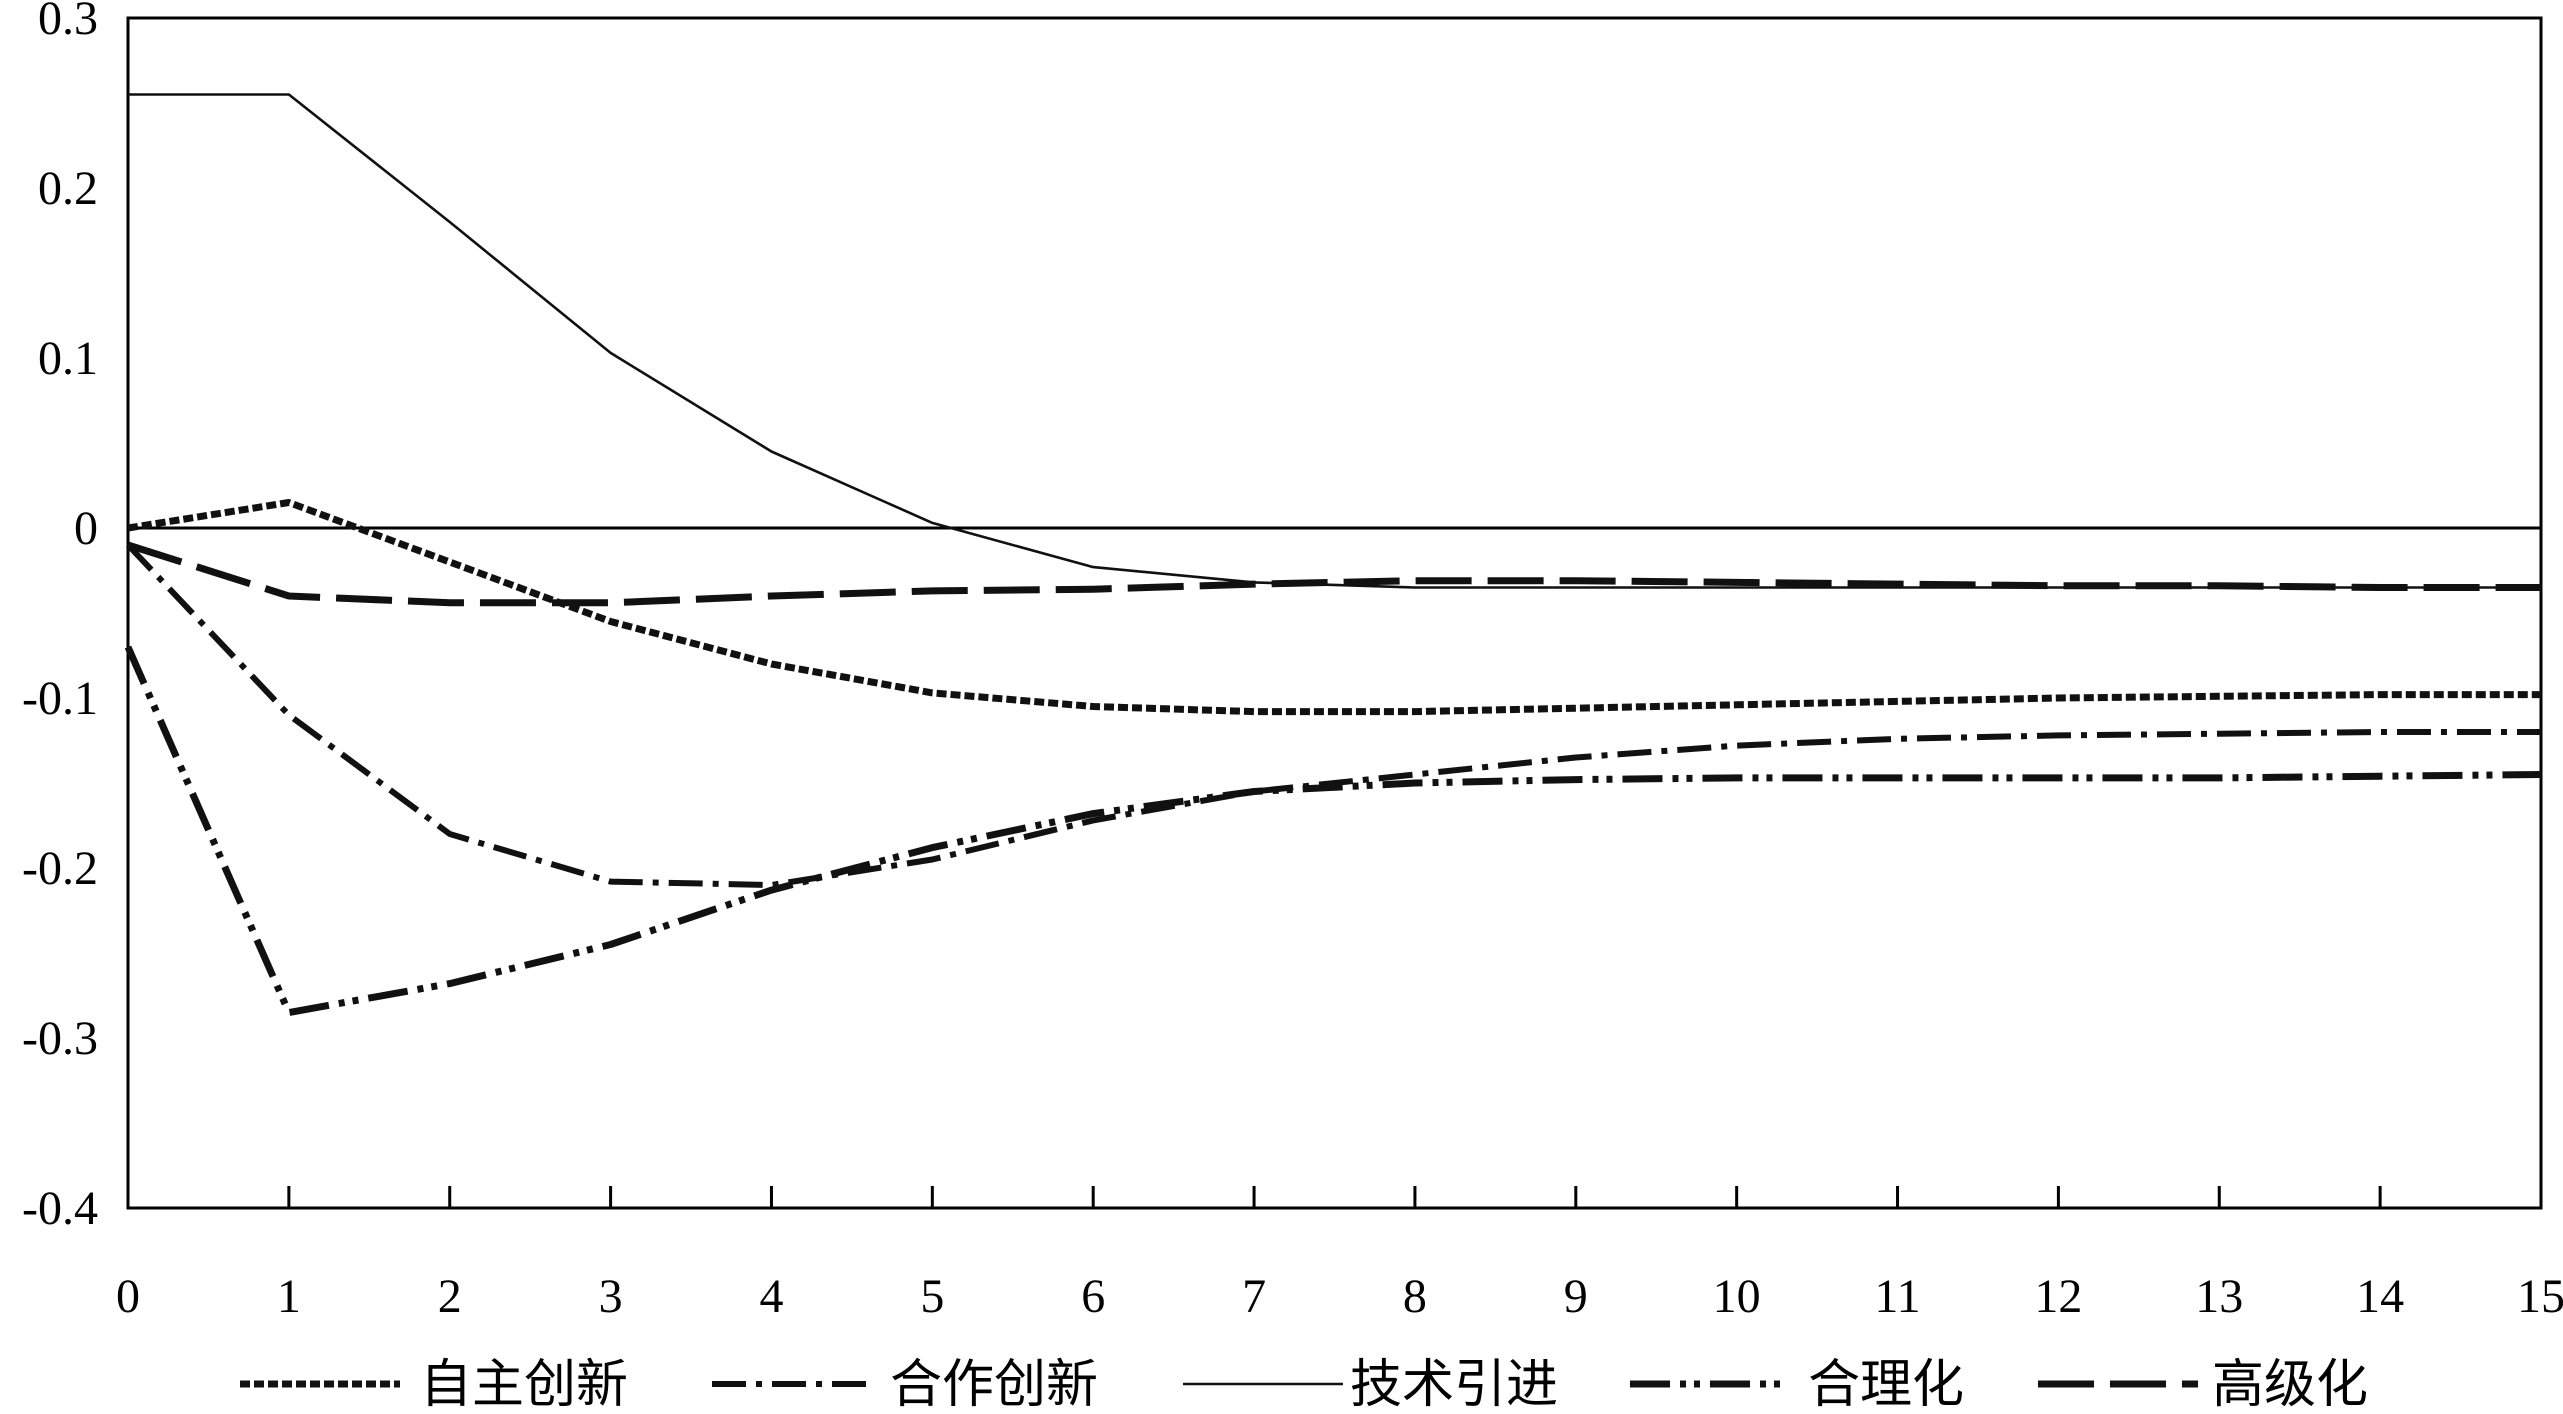  What do you see at coordinates (1339, 1296) in the screenshot?
I see `x-tick-labels: 0 1 2 3 4 5 6 7 8 9 10 11 12 13 14 15` at bounding box center [1339, 1296].